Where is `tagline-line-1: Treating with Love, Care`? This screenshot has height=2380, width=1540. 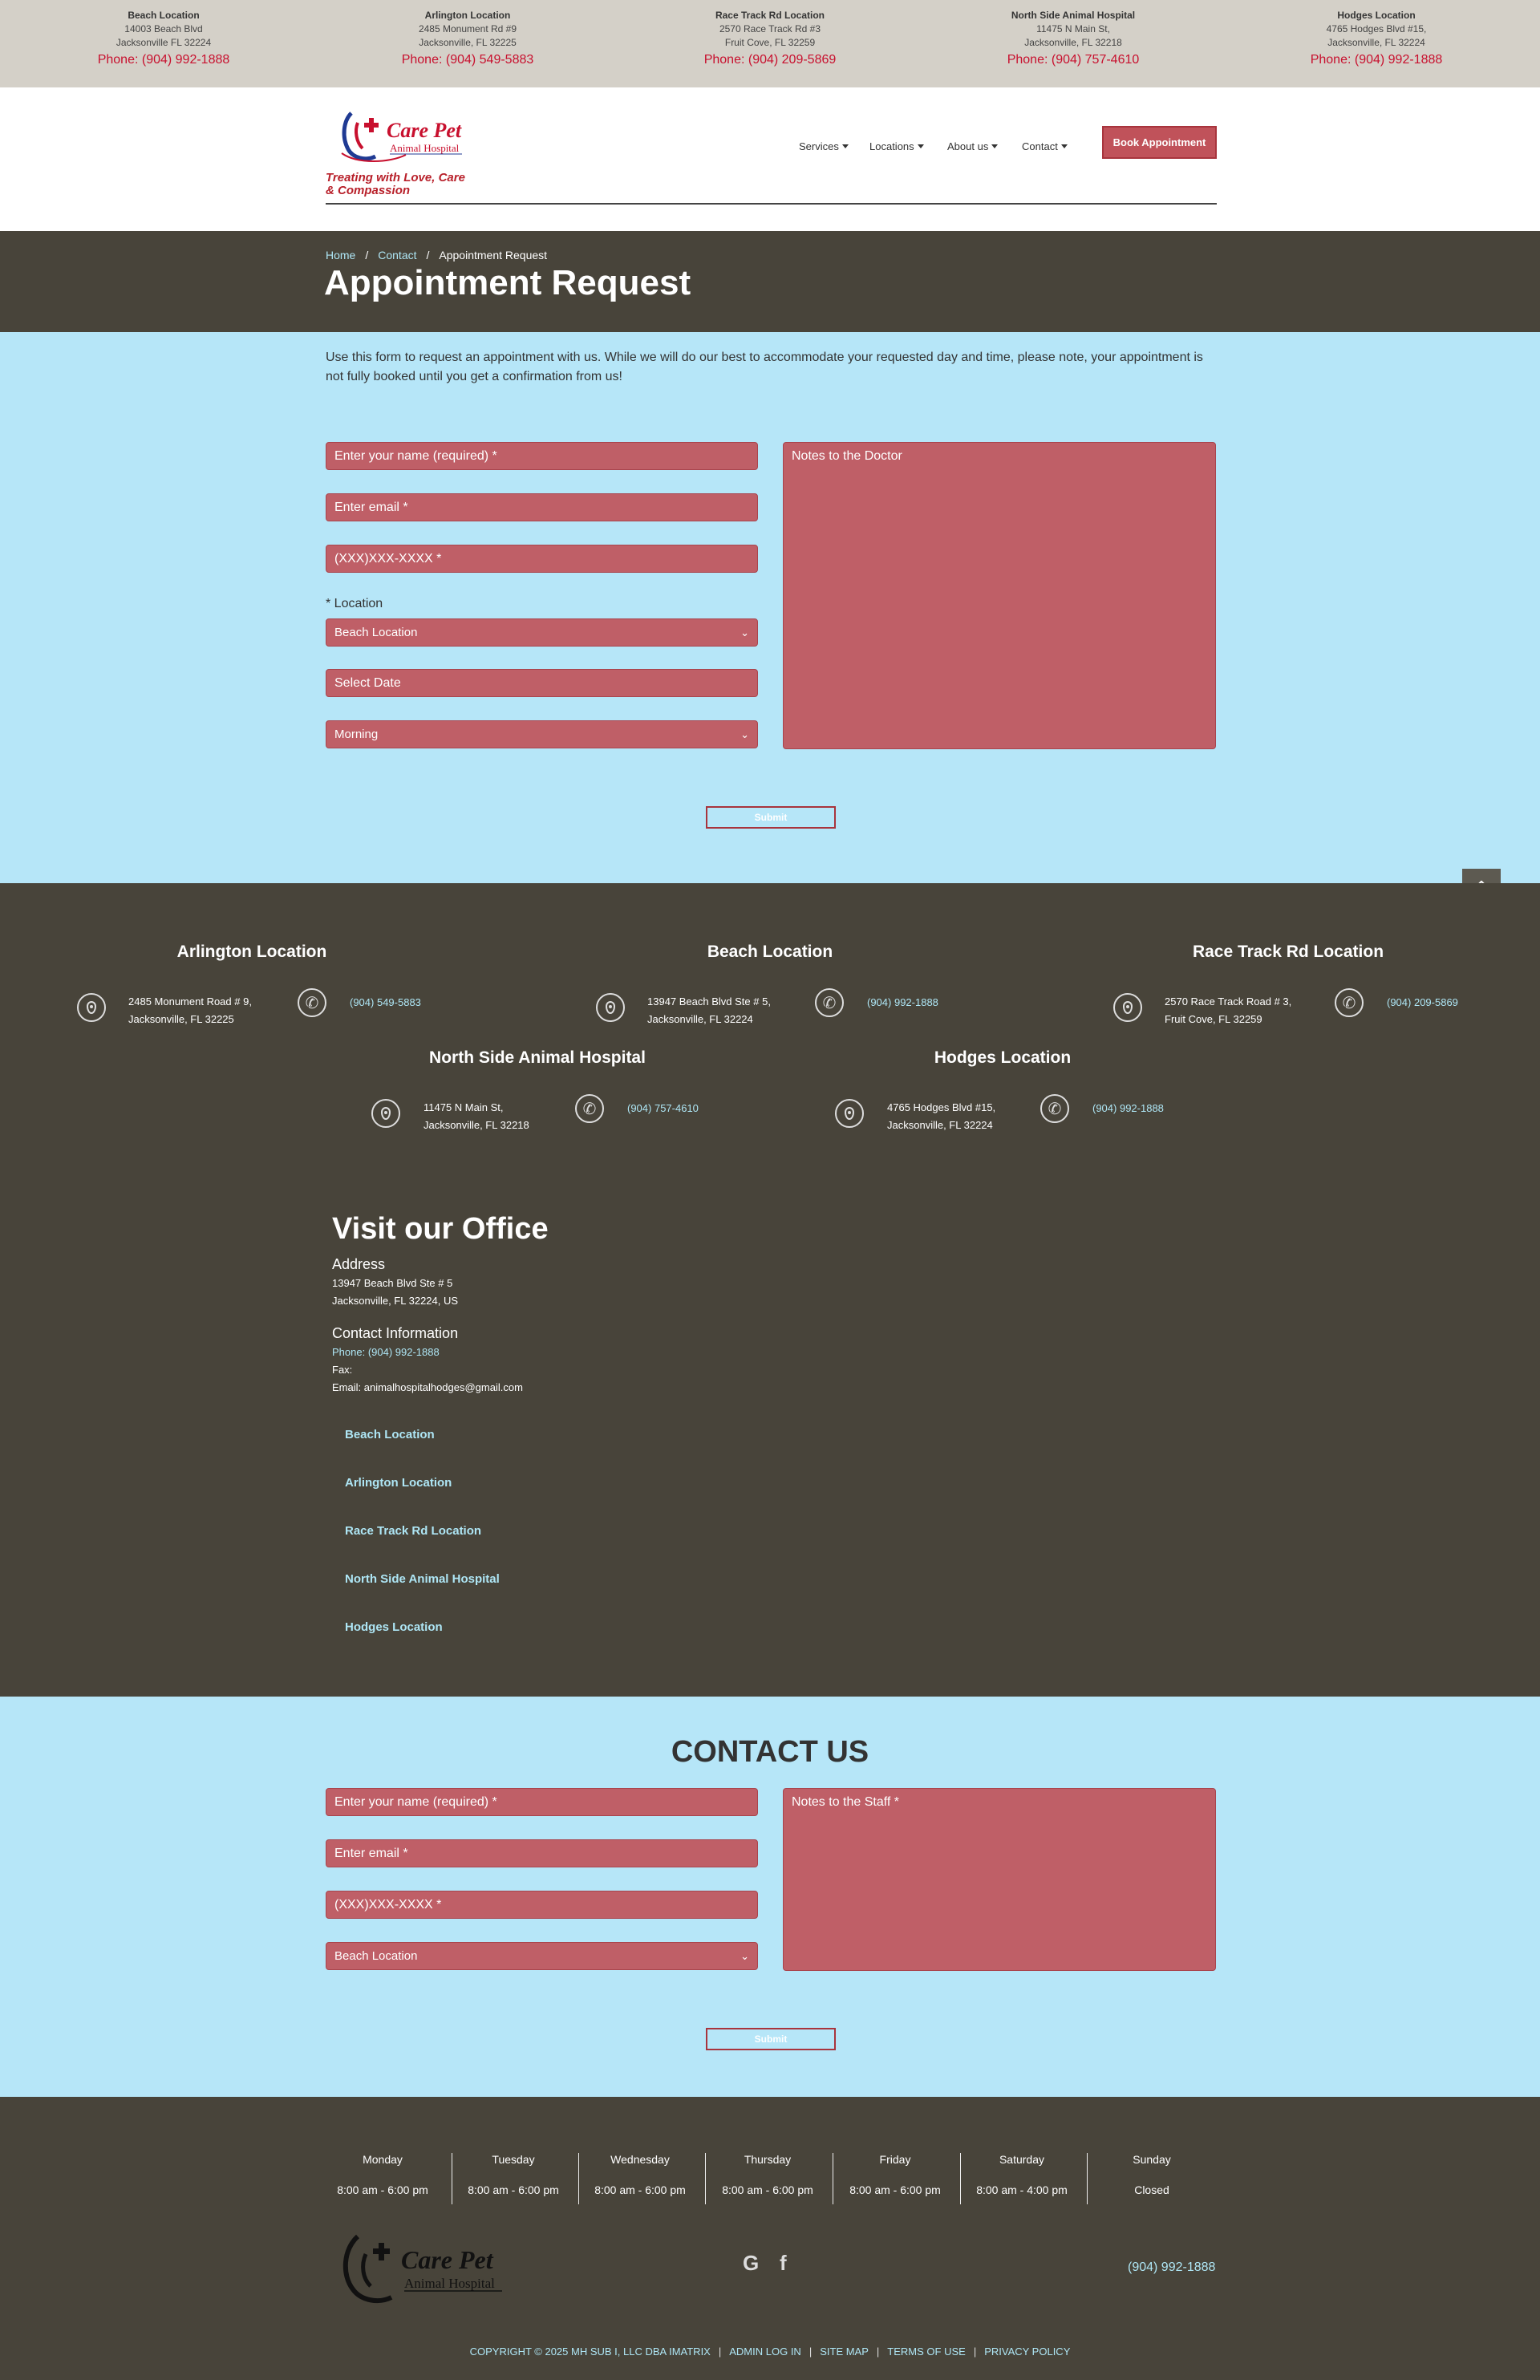
tagline-line-1: Treating with Love, Care is located at coordinates (395, 177).